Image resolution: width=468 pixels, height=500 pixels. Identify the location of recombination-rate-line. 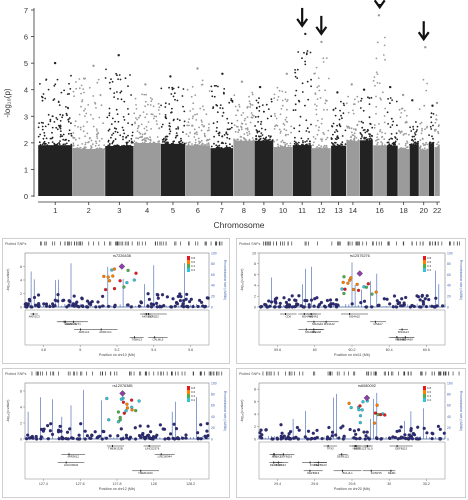
(352, 416).